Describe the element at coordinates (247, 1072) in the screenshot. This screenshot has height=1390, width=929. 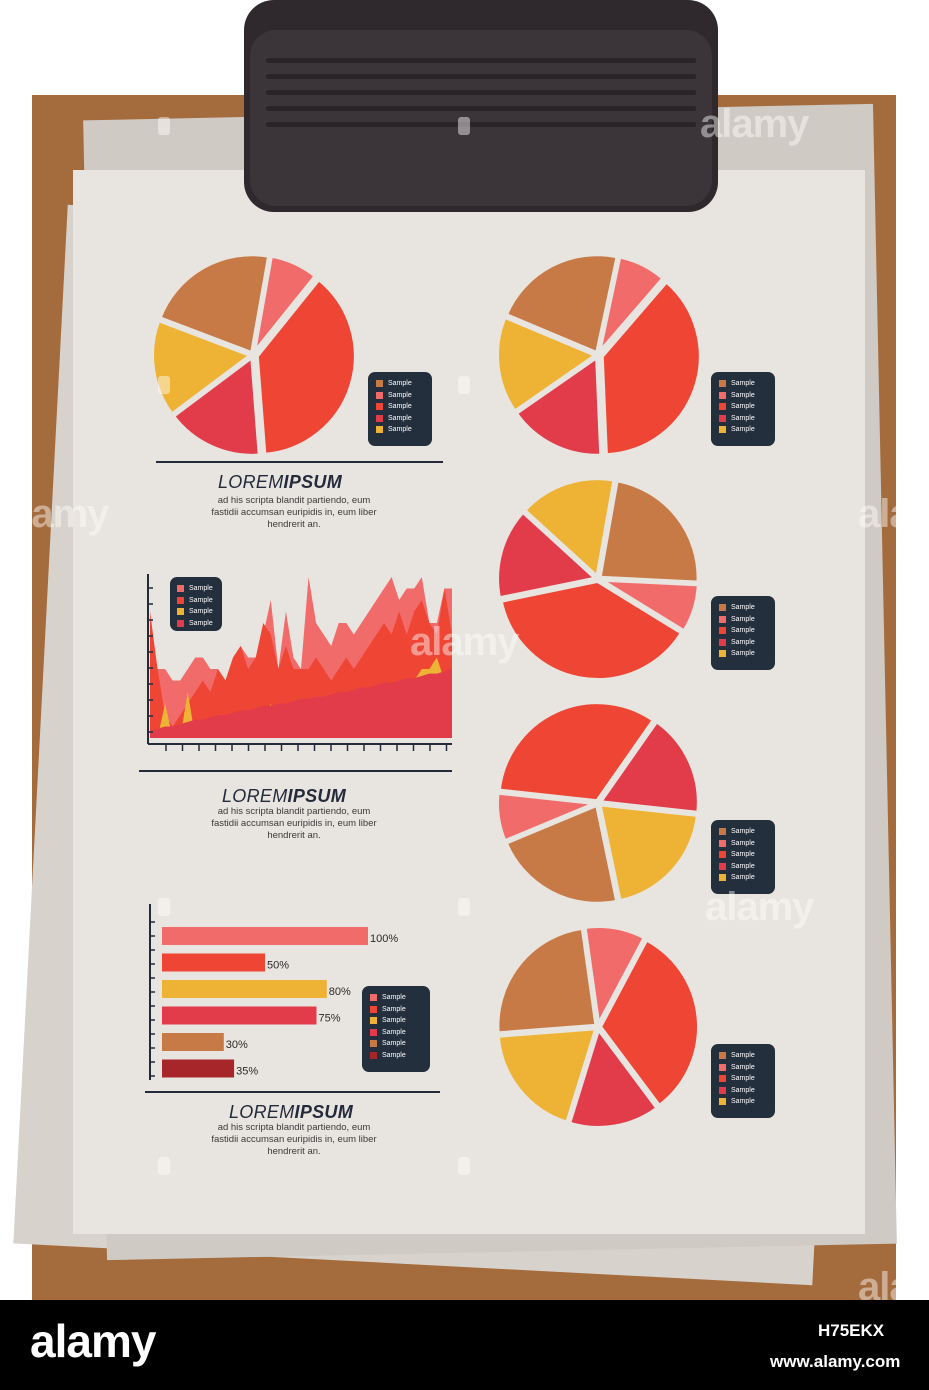
I see `bar-value-label: 35%` at that location.